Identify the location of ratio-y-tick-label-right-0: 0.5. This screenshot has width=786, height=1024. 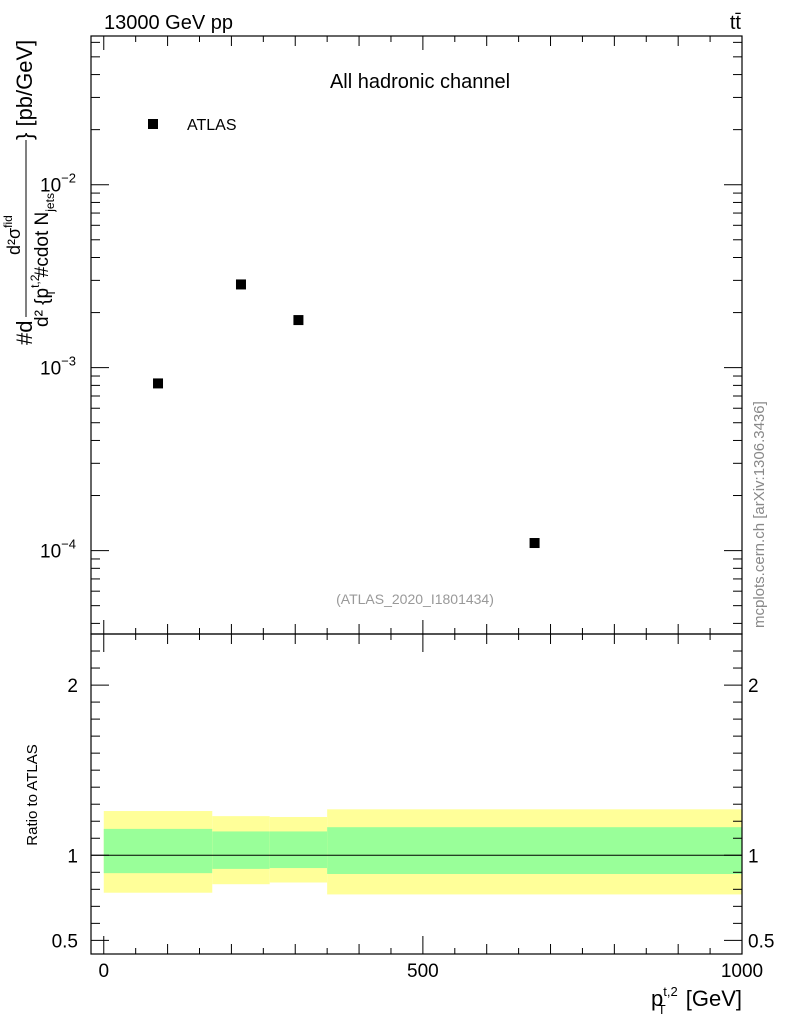
(761, 941).